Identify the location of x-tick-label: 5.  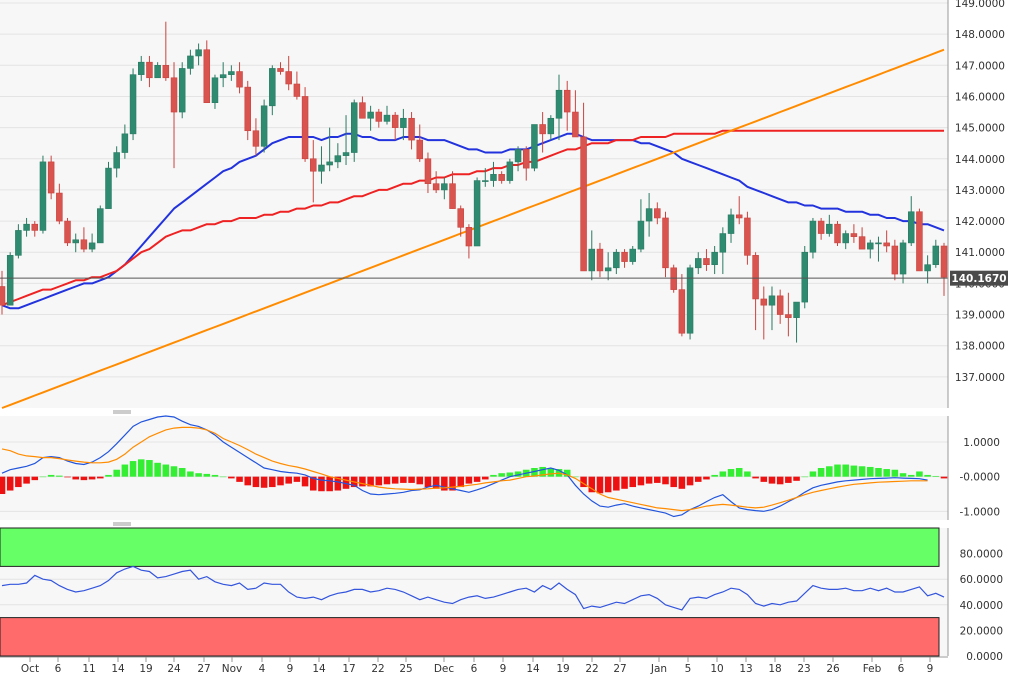
(688, 669).